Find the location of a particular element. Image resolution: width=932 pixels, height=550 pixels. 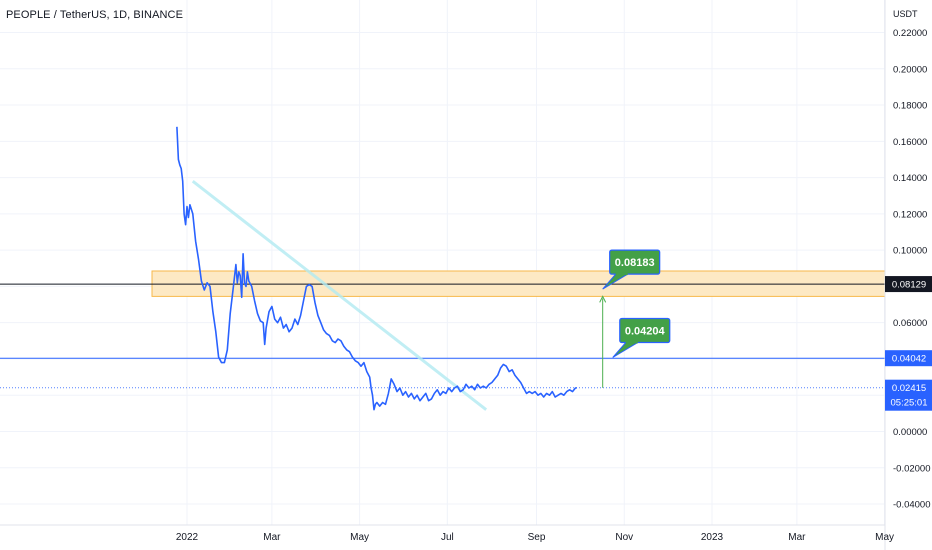

callout-pointer is located at coordinates (626, 350).